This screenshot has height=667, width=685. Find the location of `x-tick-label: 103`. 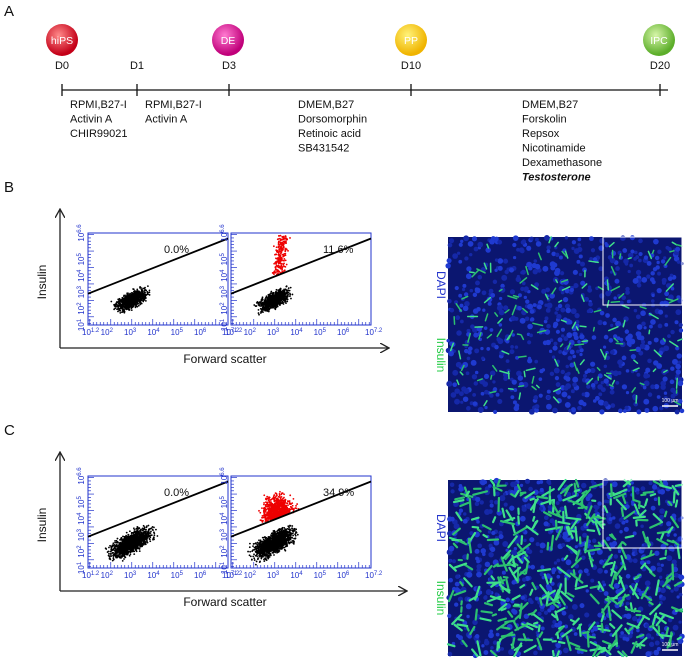

x-tick-label: 103 is located at coordinates (130, 575).